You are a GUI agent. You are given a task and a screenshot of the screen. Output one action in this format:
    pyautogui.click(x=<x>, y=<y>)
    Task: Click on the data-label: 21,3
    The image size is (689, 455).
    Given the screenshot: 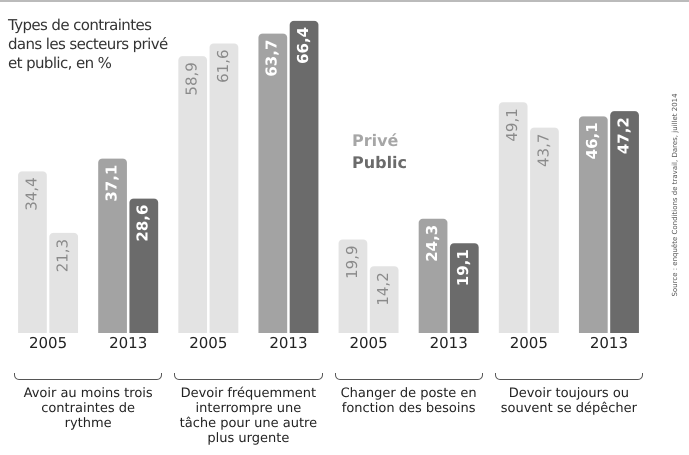 What is the action you would take?
    pyautogui.click(x=63, y=255)
    